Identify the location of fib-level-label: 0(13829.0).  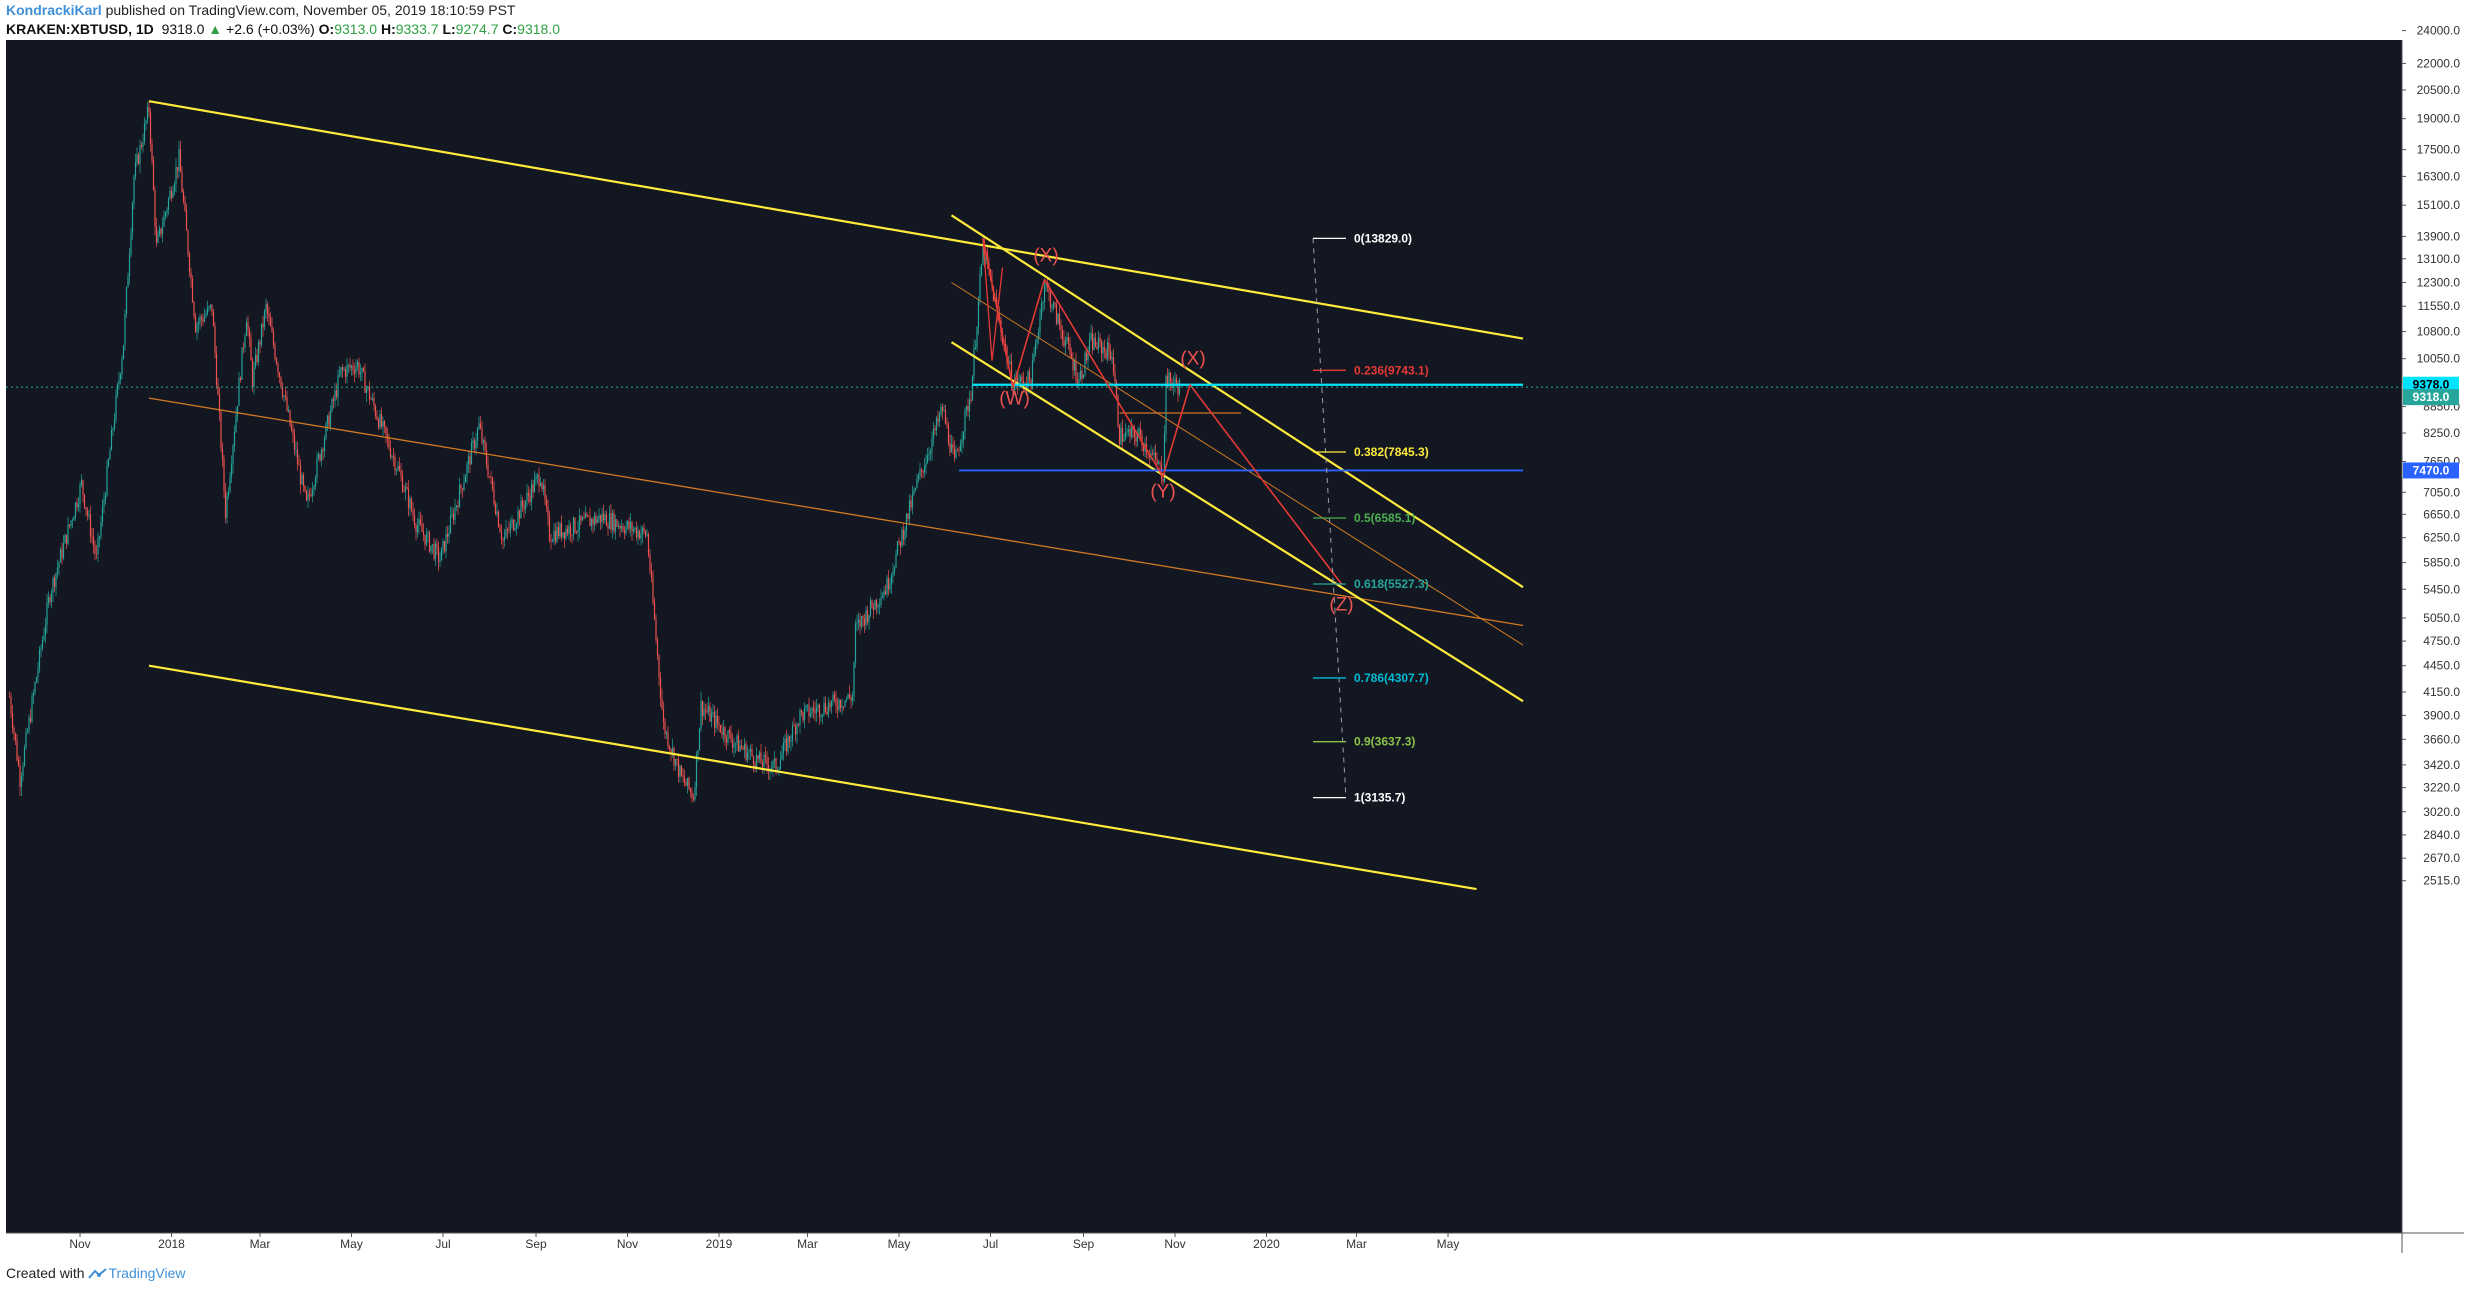
(1383, 238).